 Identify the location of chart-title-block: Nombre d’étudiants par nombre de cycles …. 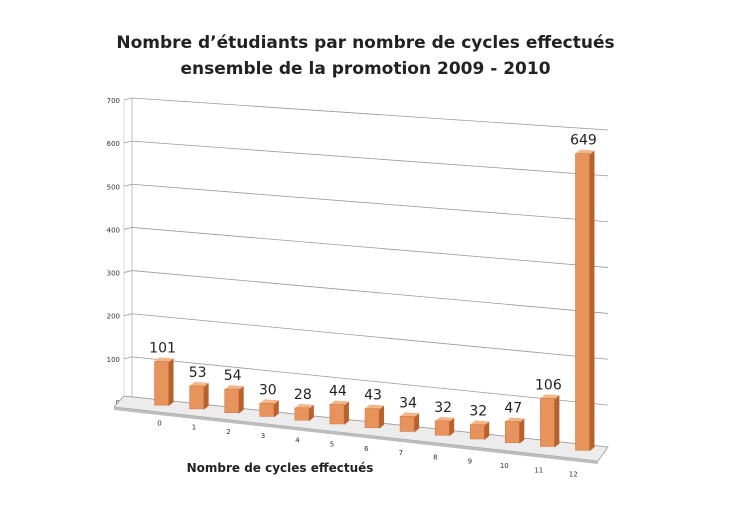
(365, 56).